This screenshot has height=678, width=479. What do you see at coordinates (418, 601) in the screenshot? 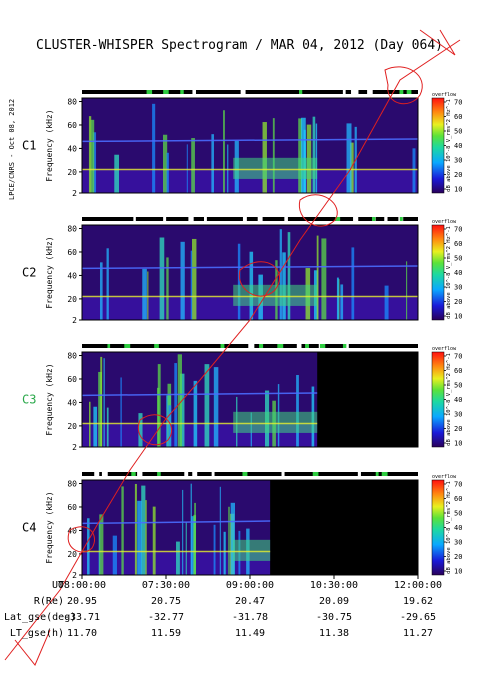
I see `ephemeris-value: 19.62` at bounding box center [418, 601].